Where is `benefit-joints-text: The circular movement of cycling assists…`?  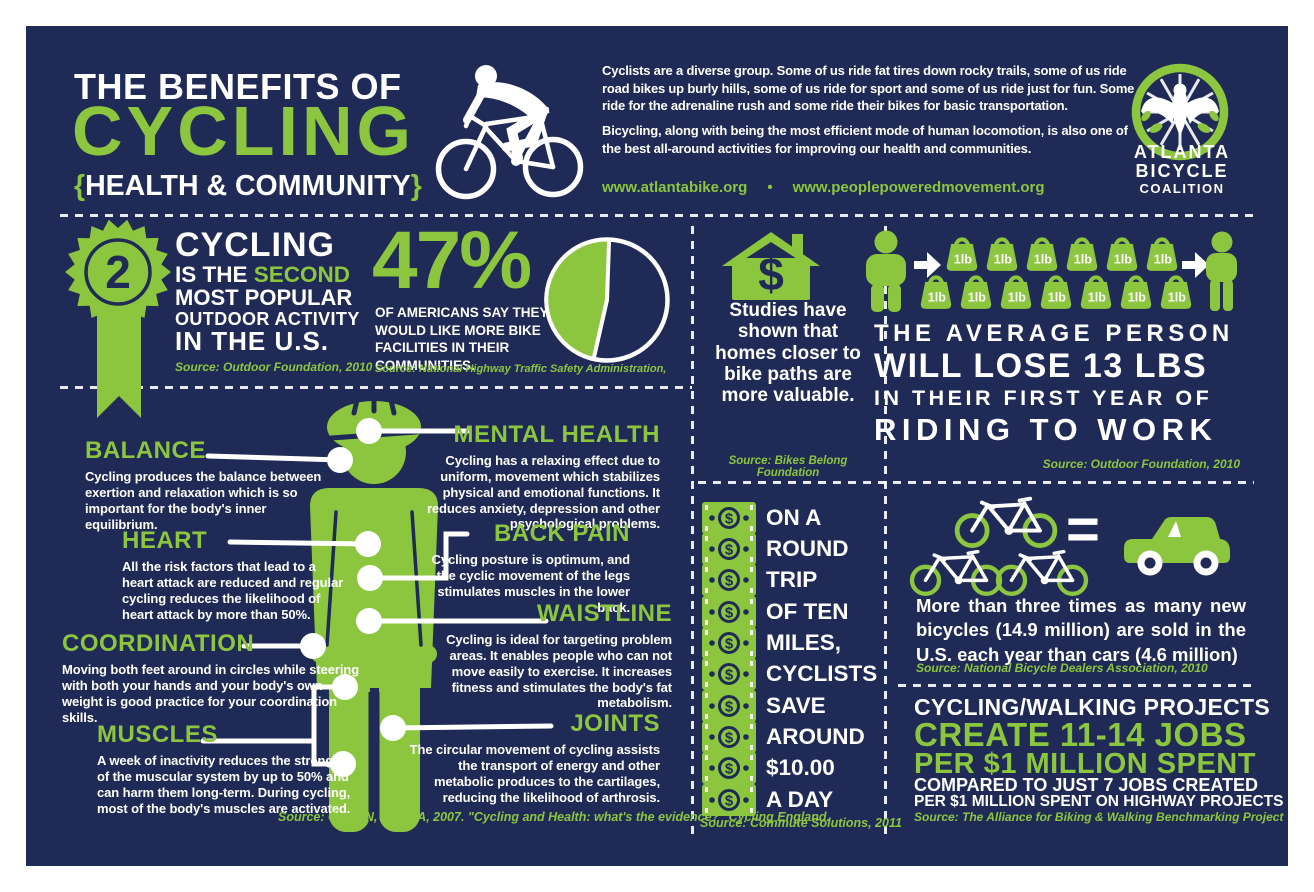 benefit-joints-text: The circular movement of cycling assists… is located at coordinates (534, 773).